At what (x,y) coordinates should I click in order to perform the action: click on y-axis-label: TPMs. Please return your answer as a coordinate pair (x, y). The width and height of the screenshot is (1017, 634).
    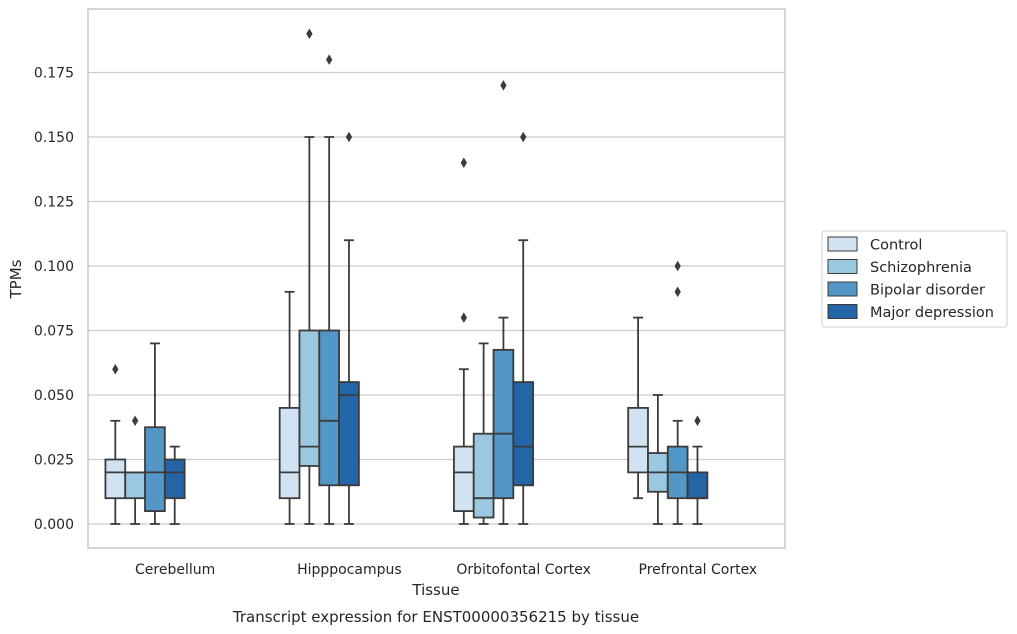
    Looking at the image, I should click on (16, 279).